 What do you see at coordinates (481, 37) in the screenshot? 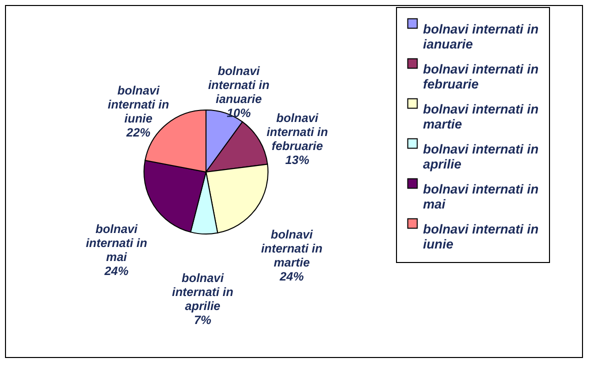
I see `legend-label: bolnavi internati in ianuarie` at bounding box center [481, 37].